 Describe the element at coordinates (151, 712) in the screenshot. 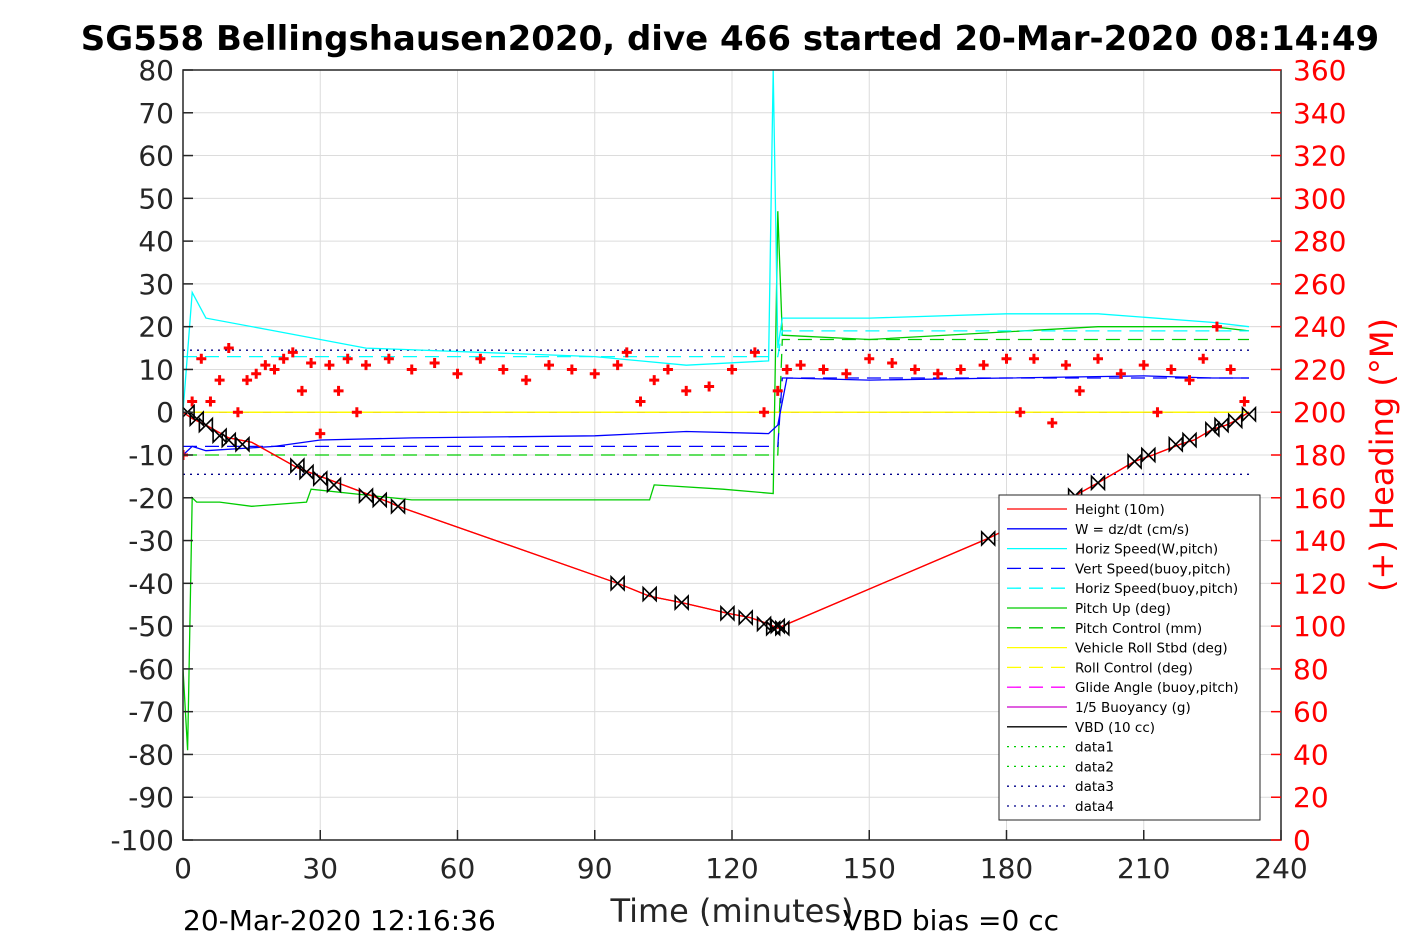

I see `left-tick-label: -70` at that location.